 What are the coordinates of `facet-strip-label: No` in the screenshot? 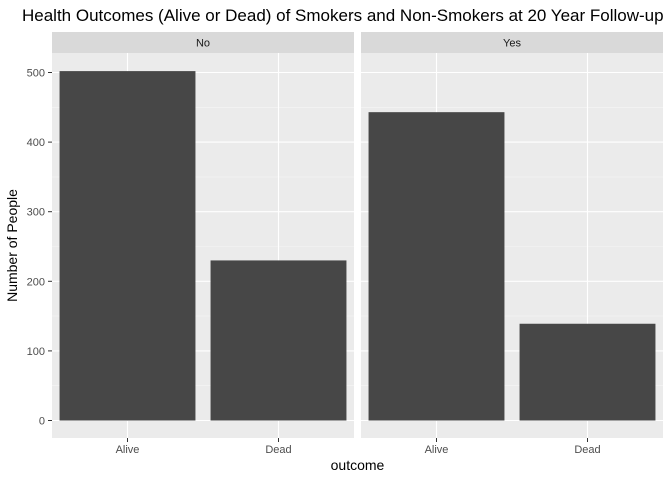 It's located at (203, 44).